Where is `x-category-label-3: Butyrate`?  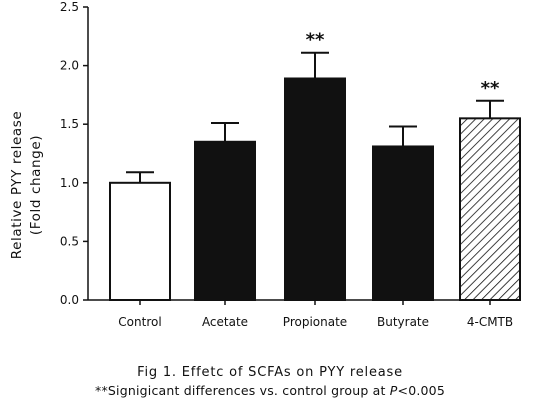
x-category-label-3: Butyrate is located at coordinates (403, 322).